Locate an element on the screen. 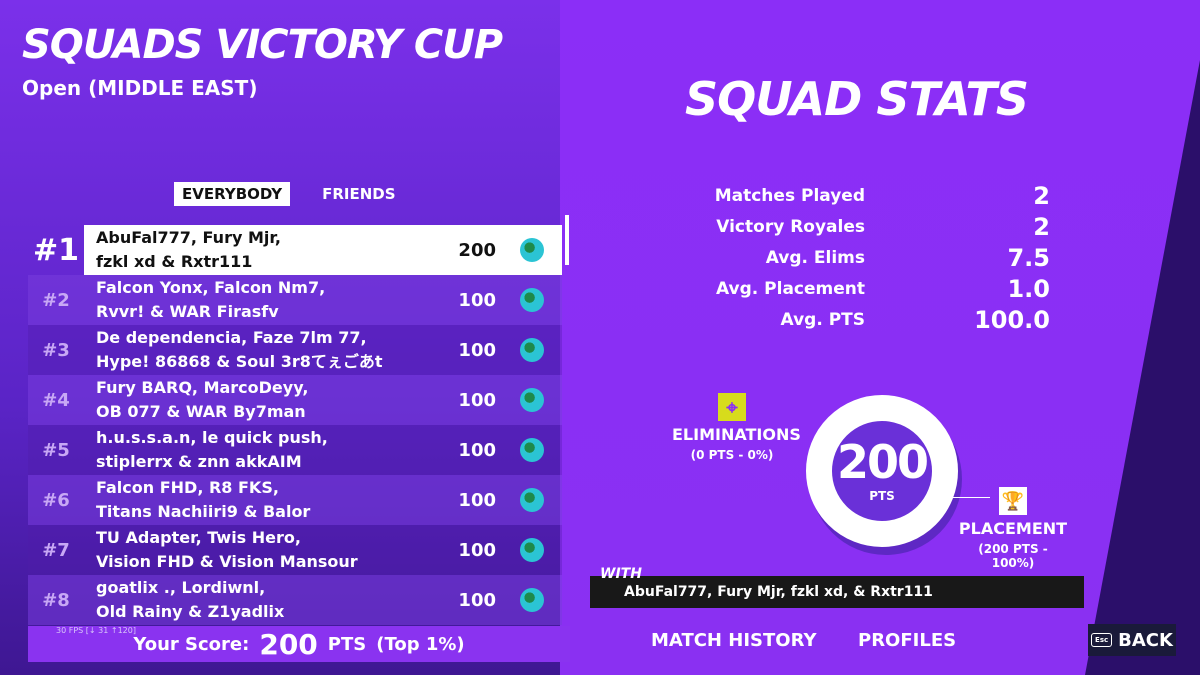  team-names-line2: Rvvr! & WAR Firasfv is located at coordinates (187, 311).